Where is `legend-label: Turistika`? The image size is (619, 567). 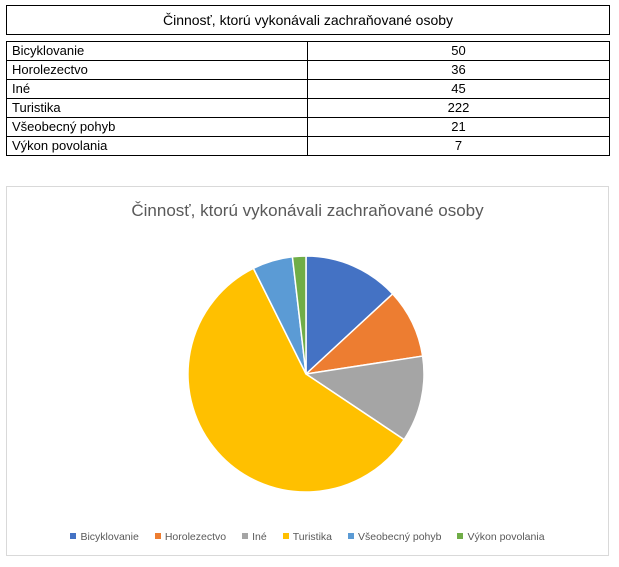
legend-label: Turistika is located at coordinates (312, 537).